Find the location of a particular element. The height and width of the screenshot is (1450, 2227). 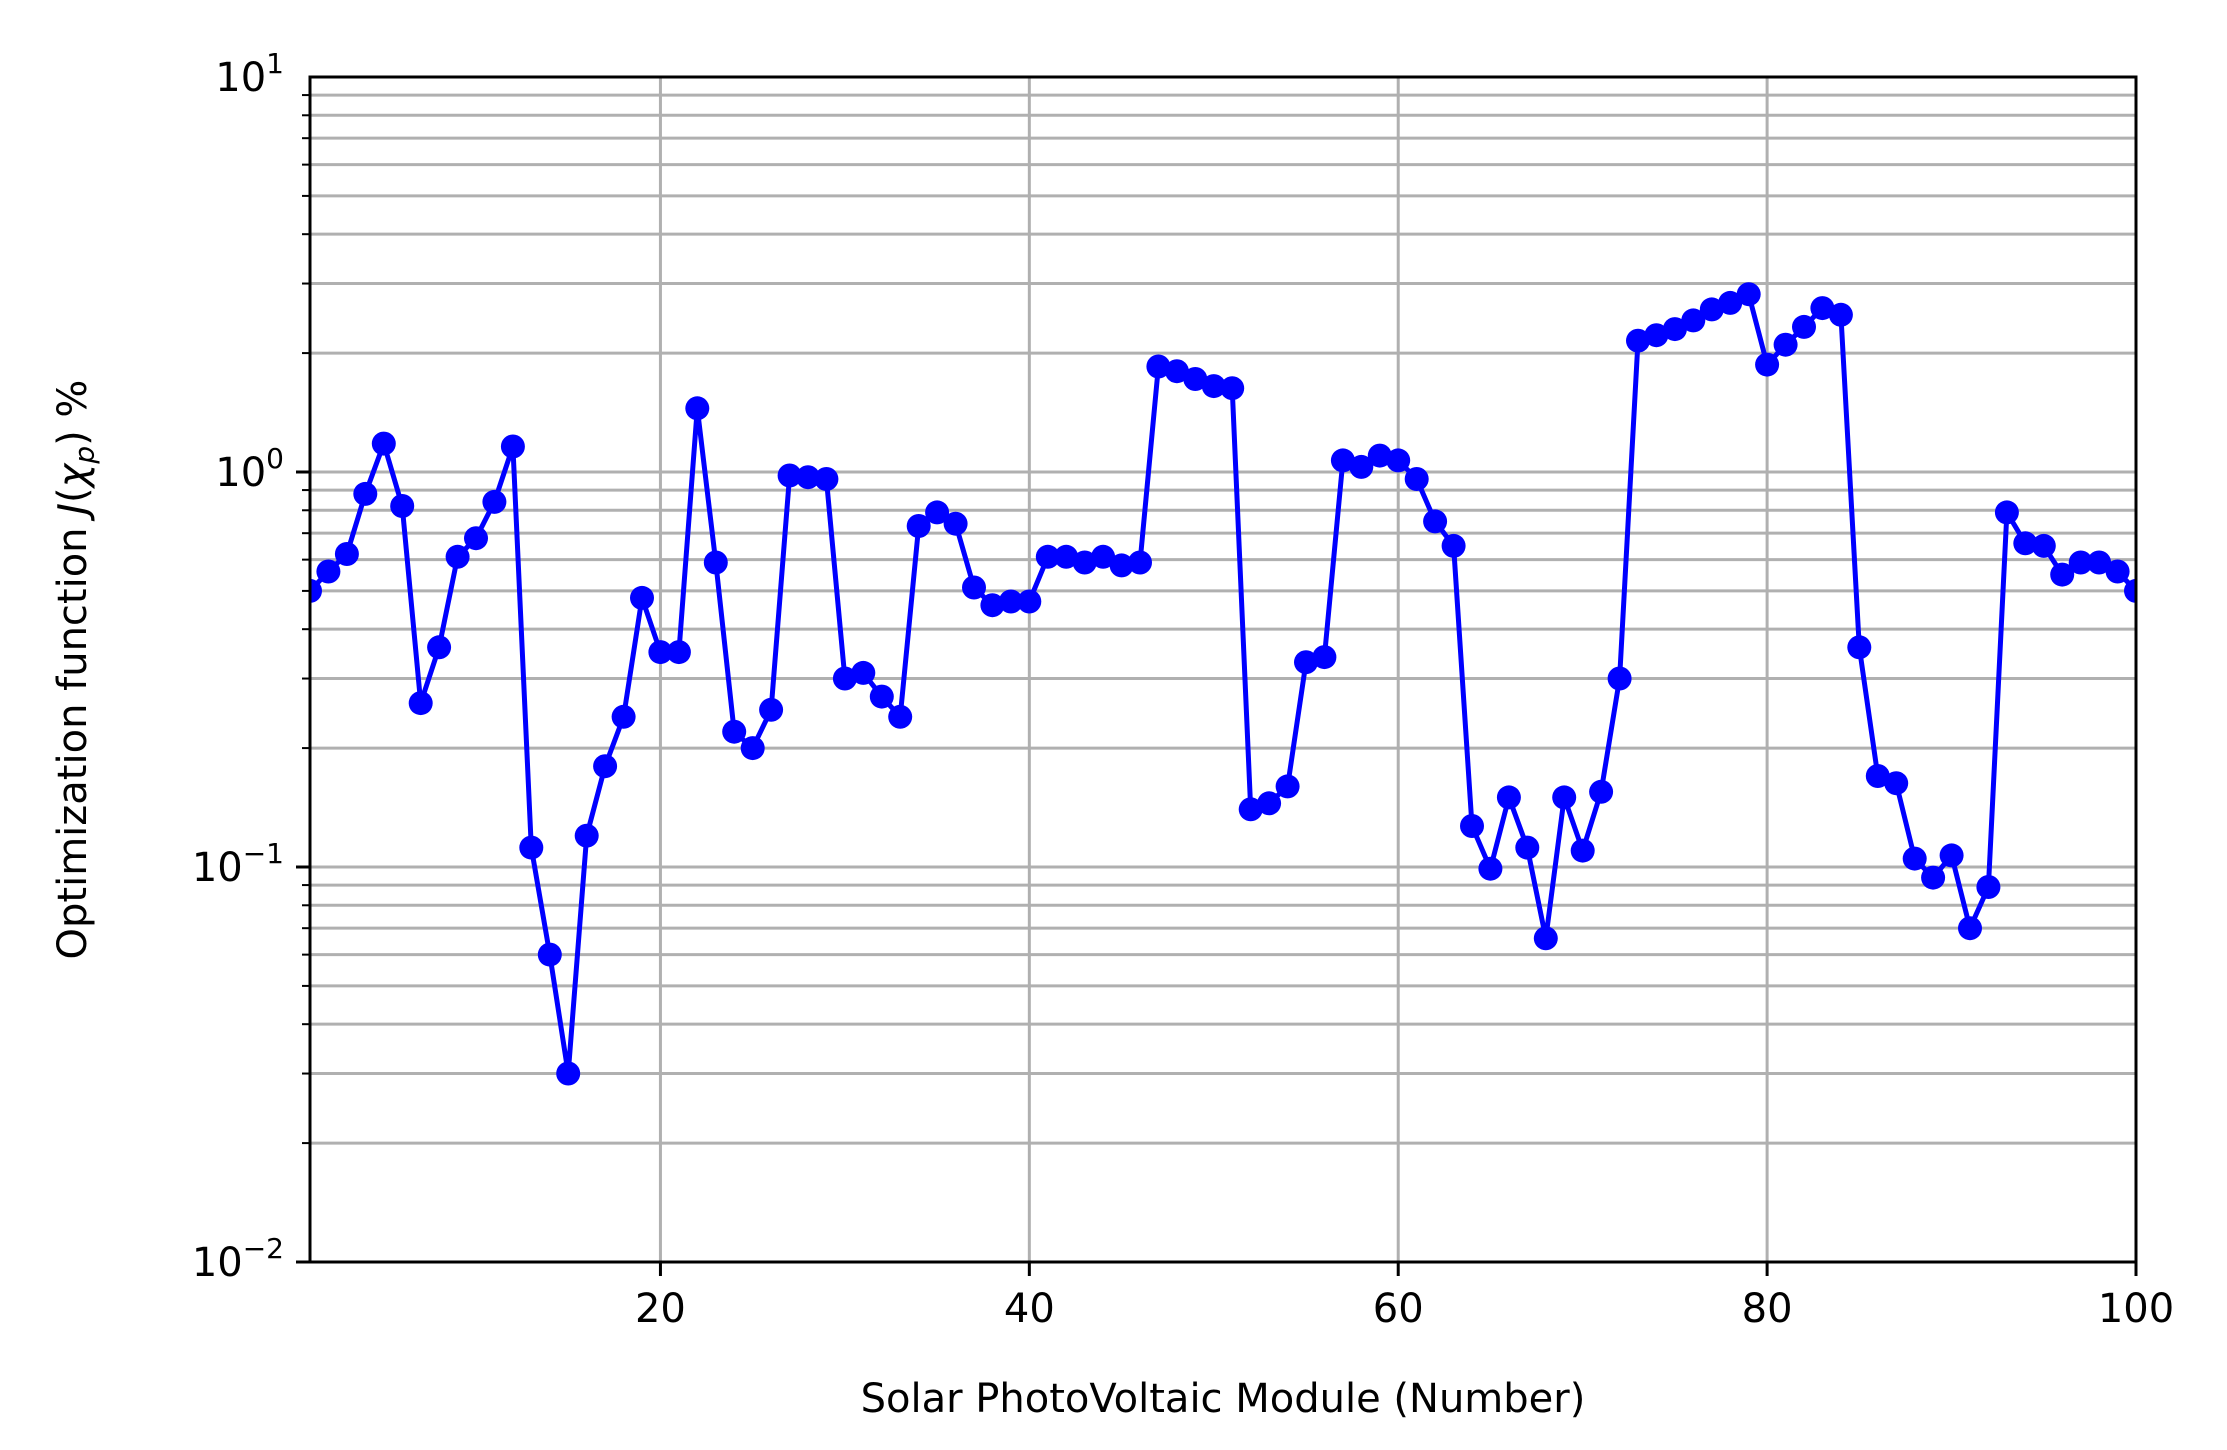

x-tick-label: 60 is located at coordinates (1398, 1309).